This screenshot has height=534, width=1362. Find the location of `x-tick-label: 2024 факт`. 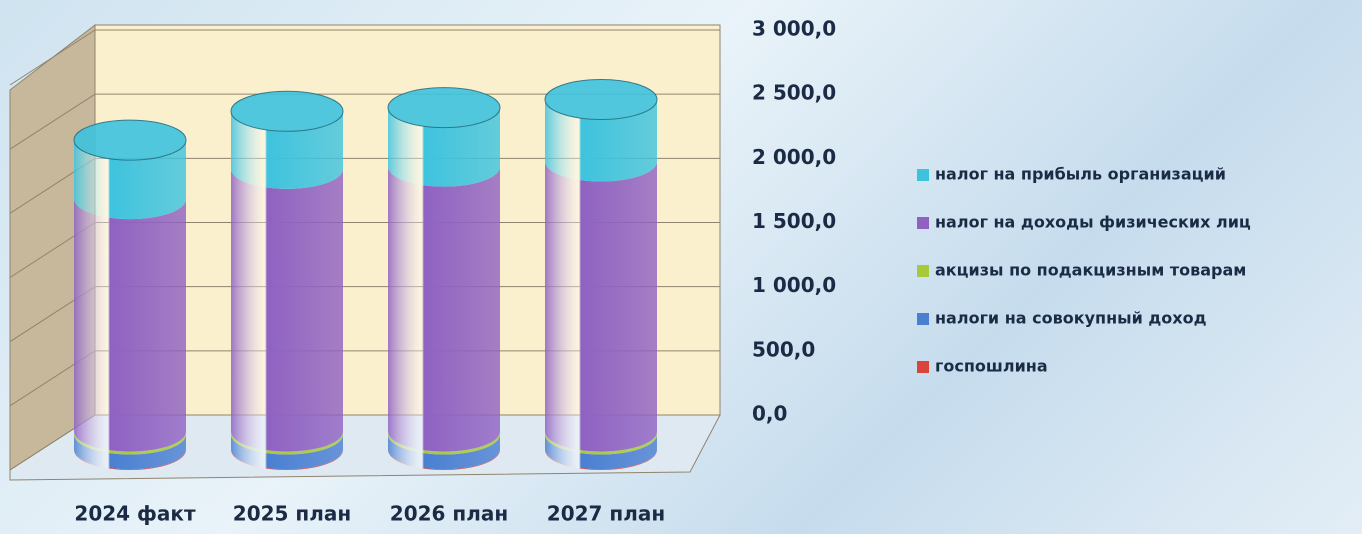

x-tick-label: 2024 факт is located at coordinates (135, 514).